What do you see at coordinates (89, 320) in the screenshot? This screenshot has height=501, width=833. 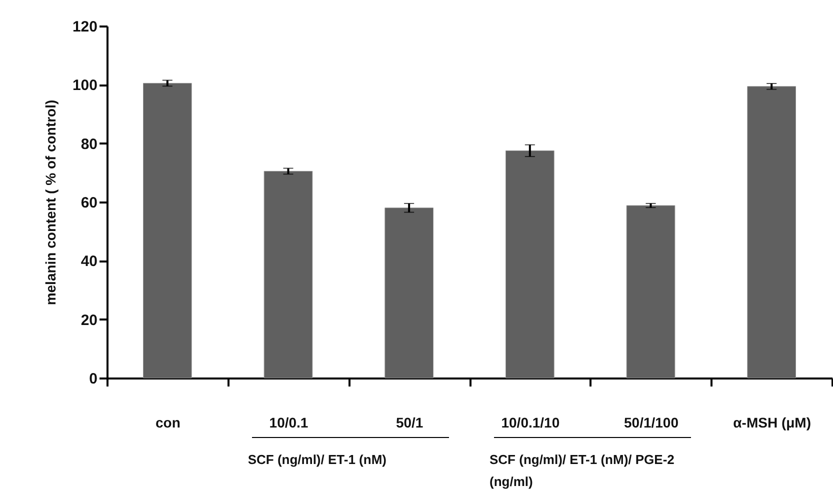 I see `y-tick-label: 20` at bounding box center [89, 320].